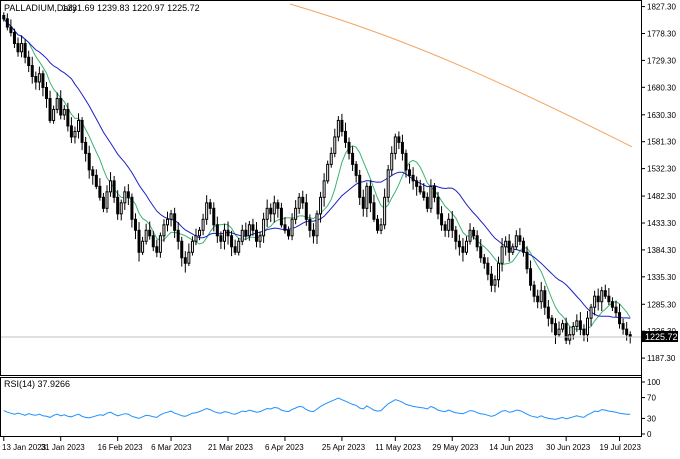 The width and height of the screenshot is (680, 459). Describe the element at coordinates (24, 447) in the screenshot. I see `time-tick-label: 13 Jan 2023` at that location.